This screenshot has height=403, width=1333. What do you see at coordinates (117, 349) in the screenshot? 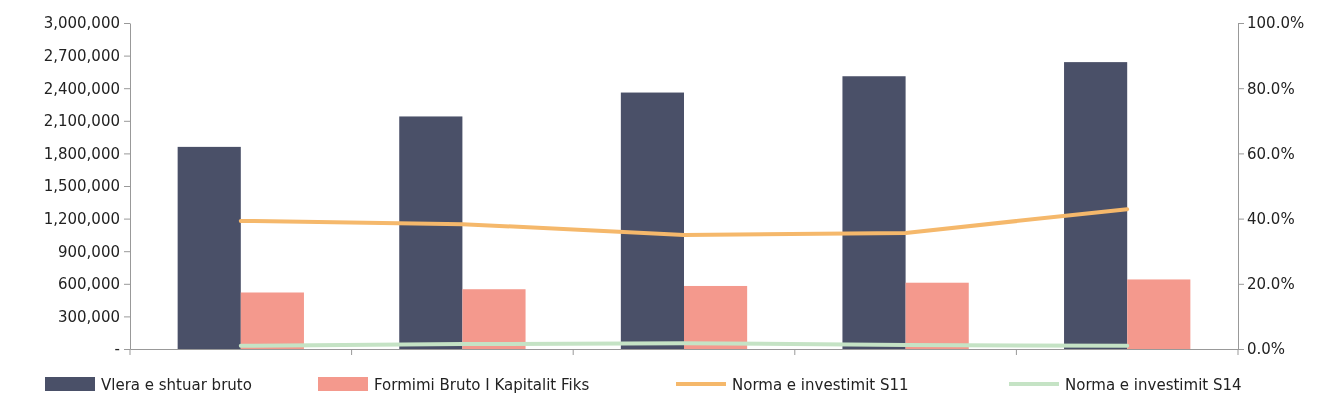
I see `y-tick-label: -` at bounding box center [117, 349].